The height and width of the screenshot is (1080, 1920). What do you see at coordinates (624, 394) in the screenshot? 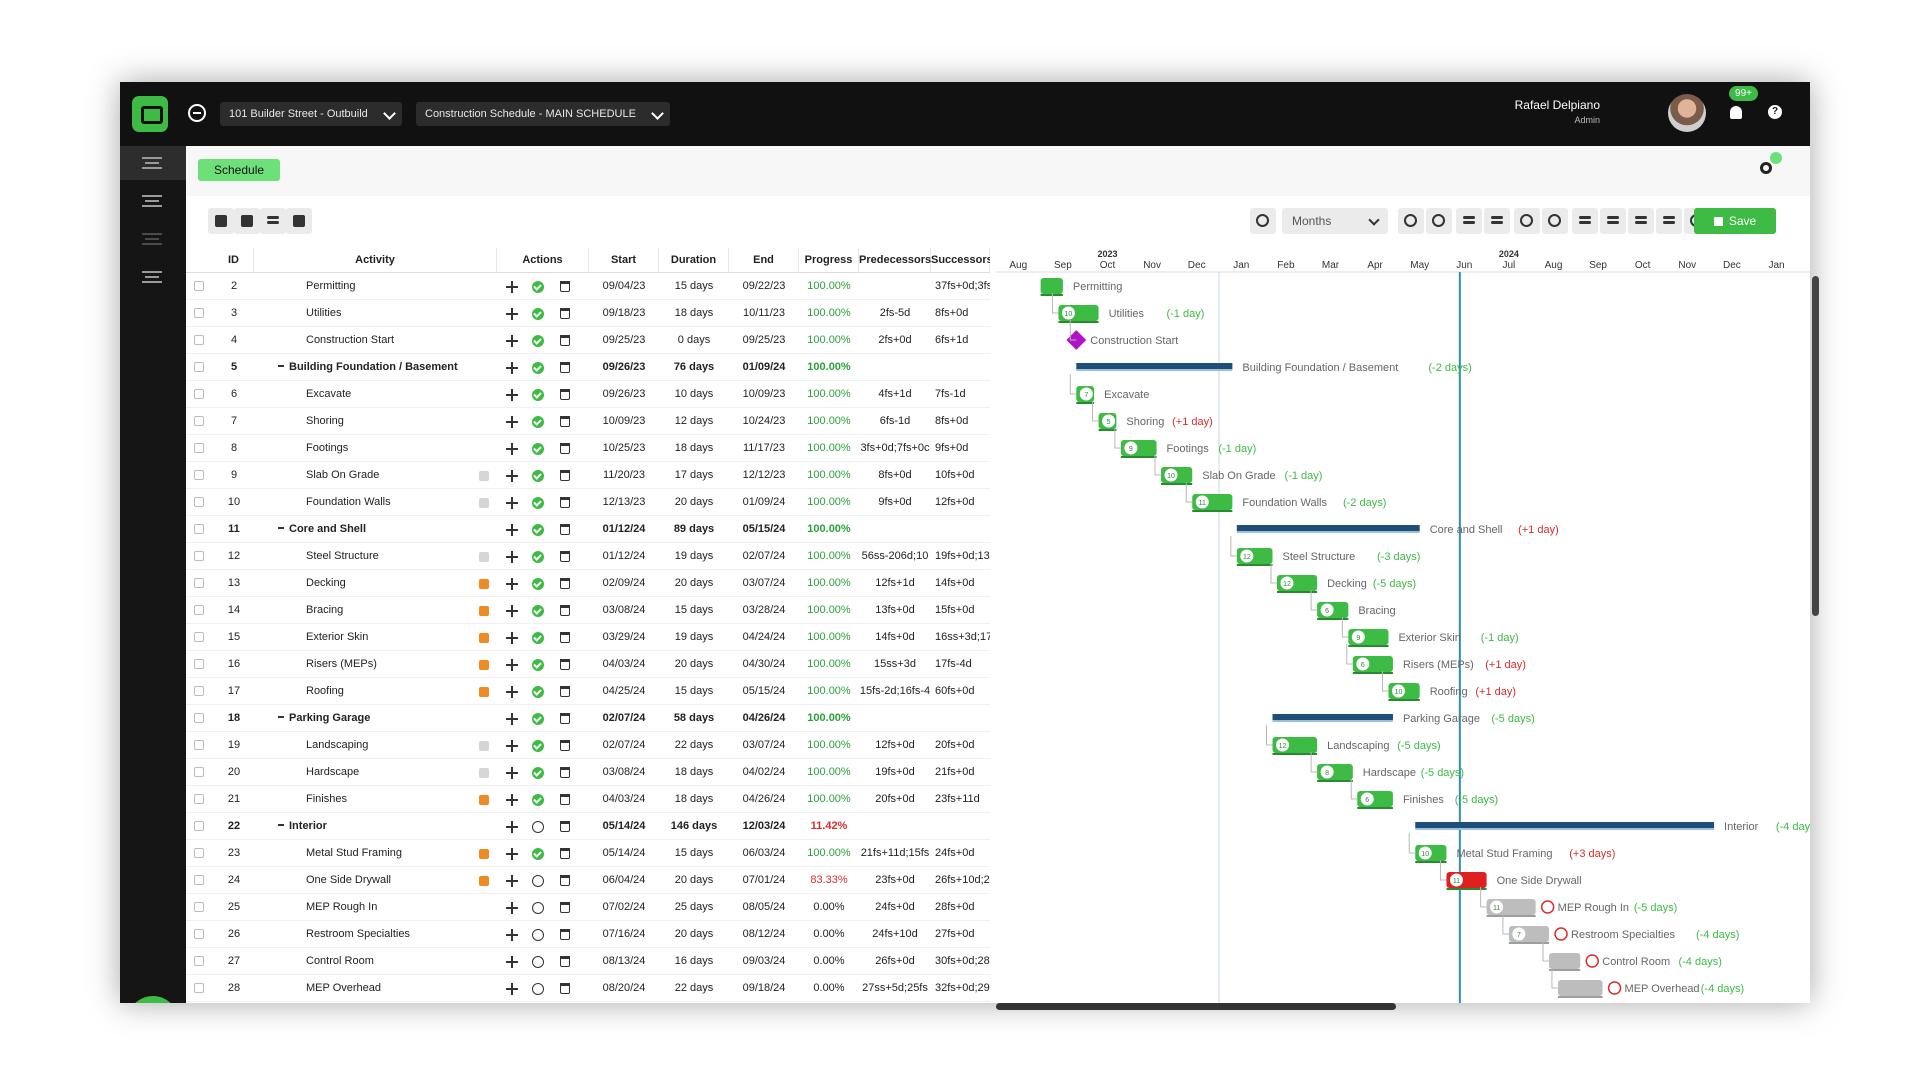
I see `row-start: 09/26/23` at bounding box center [624, 394].